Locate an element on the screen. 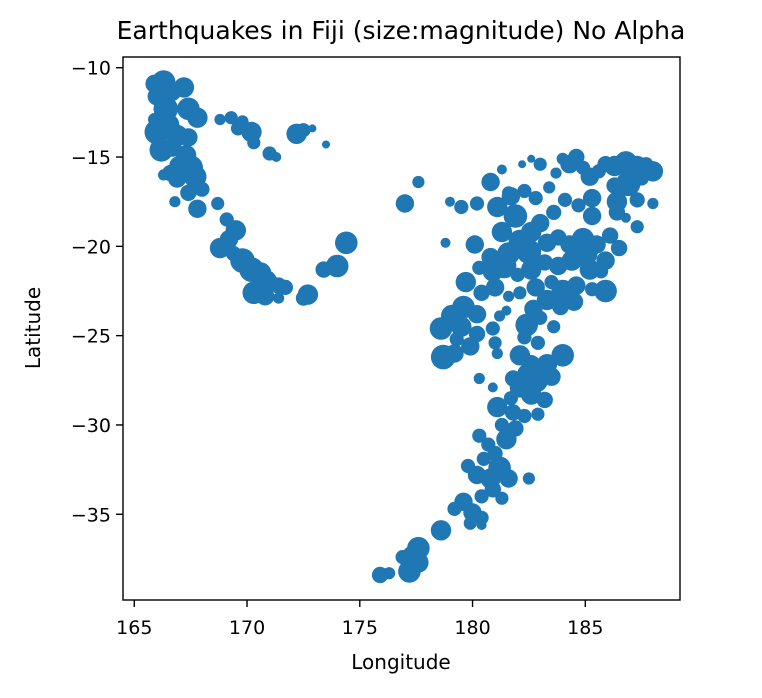 This screenshot has width=762, height=698. x-axis-label: Longitude is located at coordinates (400, 662).